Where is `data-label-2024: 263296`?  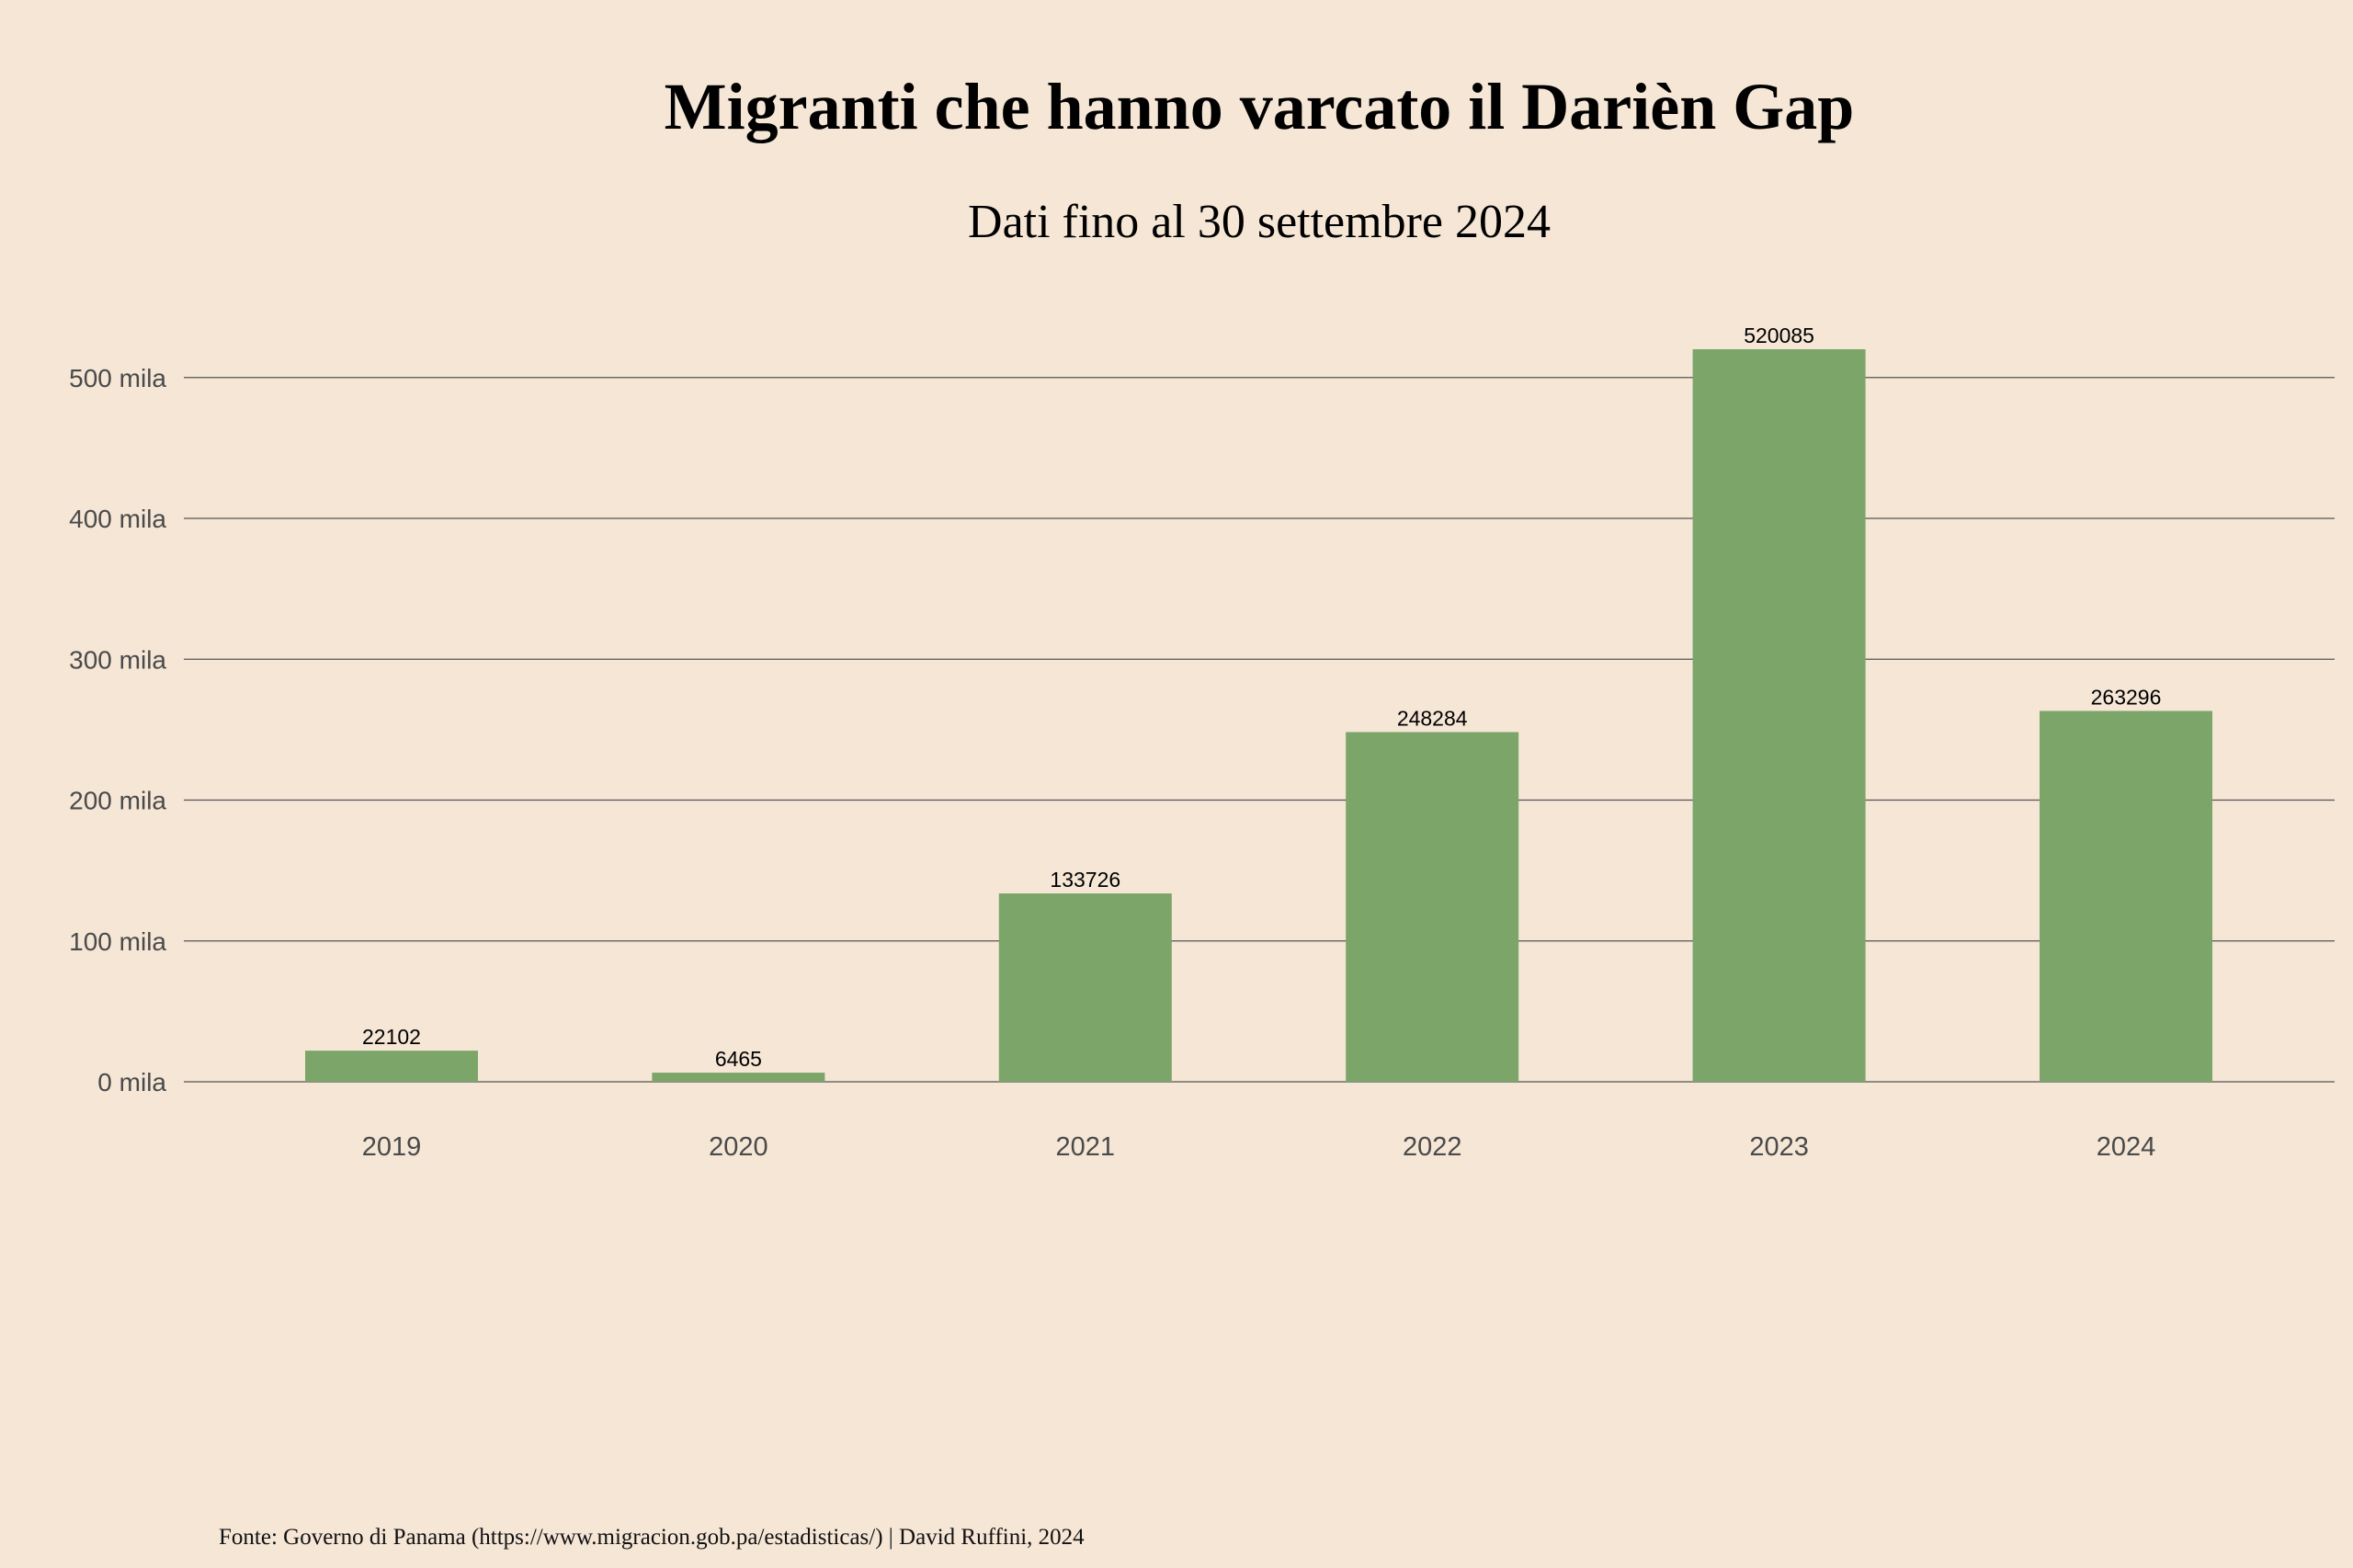
data-label-2024: 263296 is located at coordinates (2126, 698).